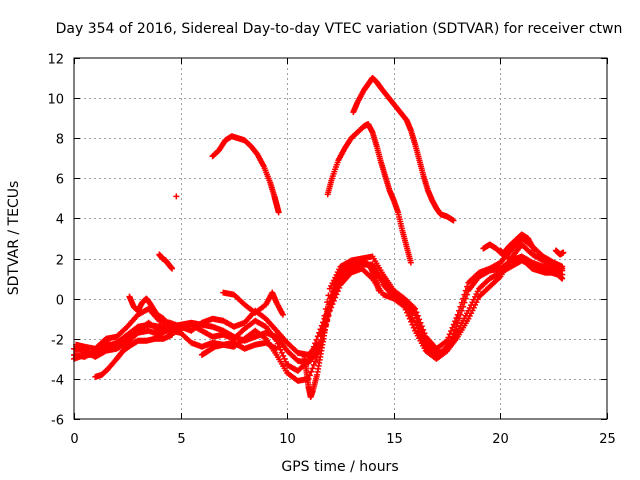 The image size is (640, 480). I want to click on x-axis-label: GPS time / hours, so click(339, 467).